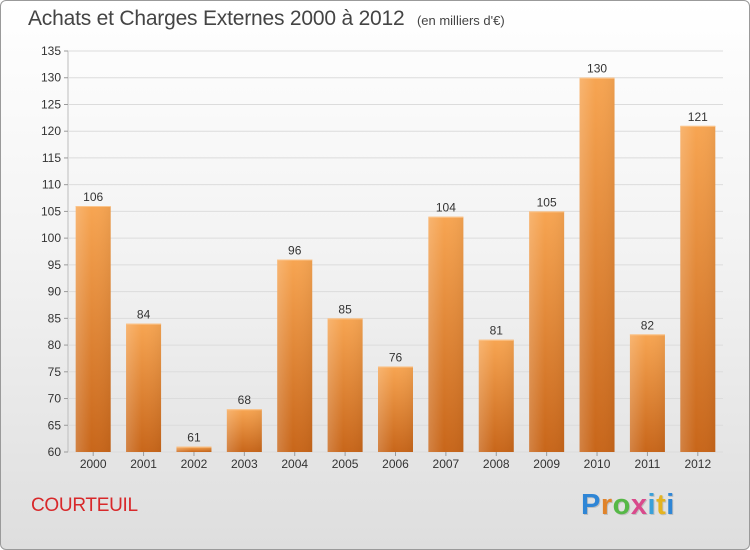  I want to click on chart-title: Achats et Charges Externes 2000 à 2012, so click(216, 18).